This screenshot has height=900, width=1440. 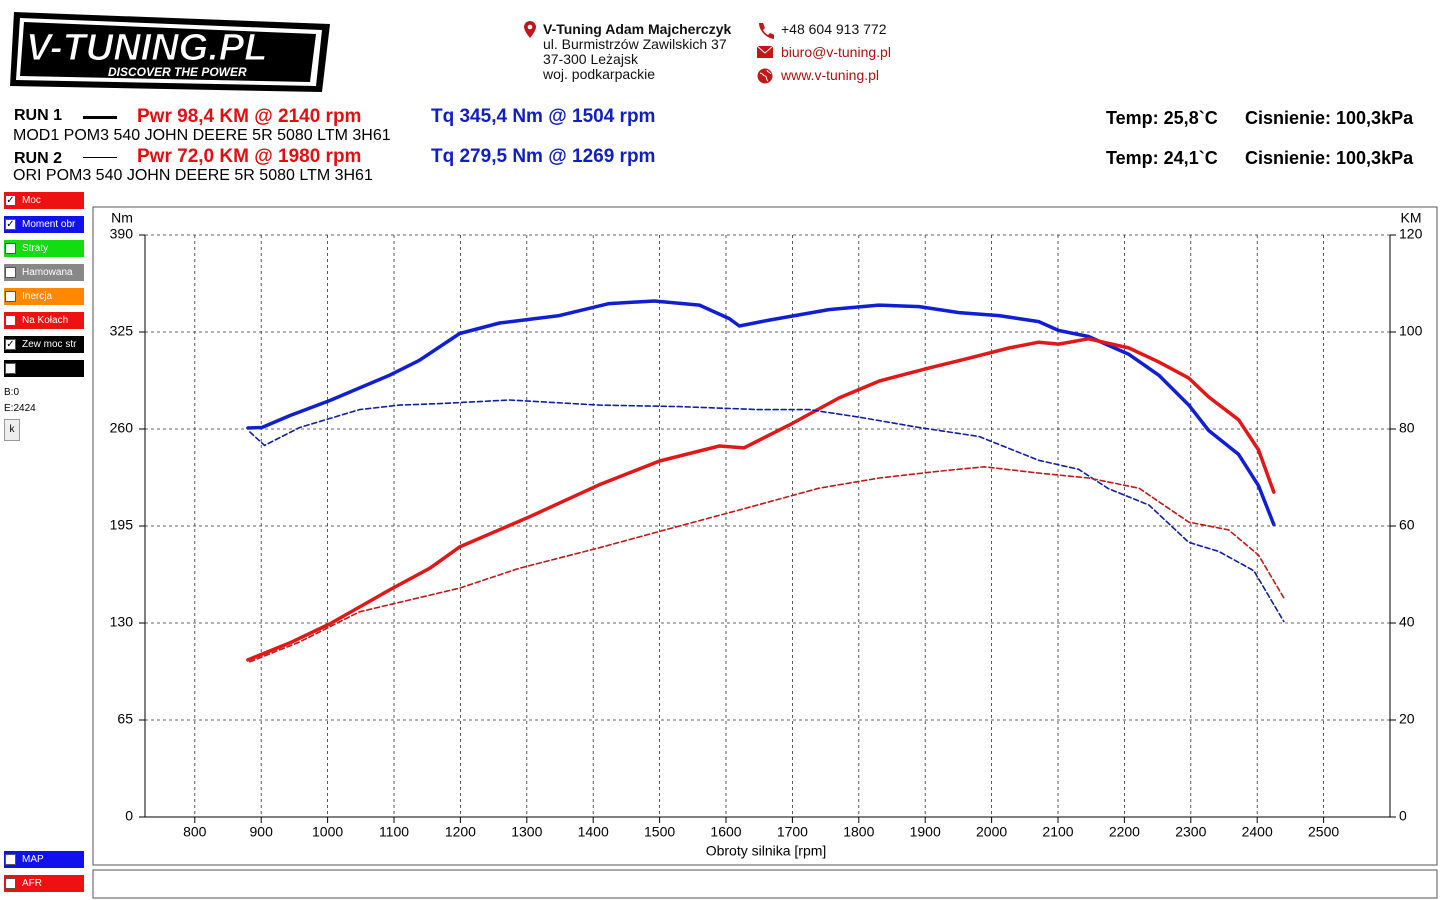 What do you see at coordinates (249, 156) in the screenshot?
I see `run-power: Pwr 72,0 KM @ 1980 rpm` at bounding box center [249, 156].